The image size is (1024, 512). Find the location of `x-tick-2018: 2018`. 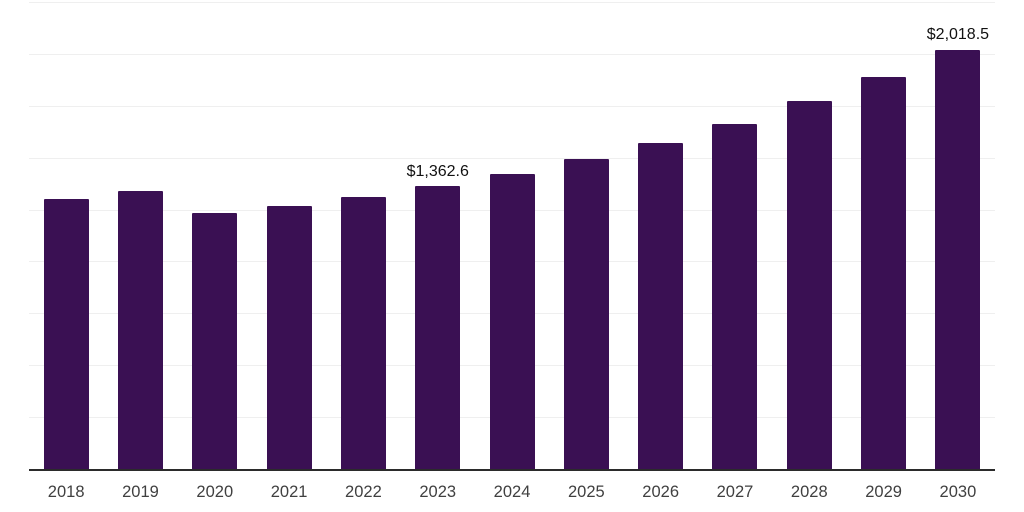

x-tick-2018: 2018 is located at coordinates (66, 492).